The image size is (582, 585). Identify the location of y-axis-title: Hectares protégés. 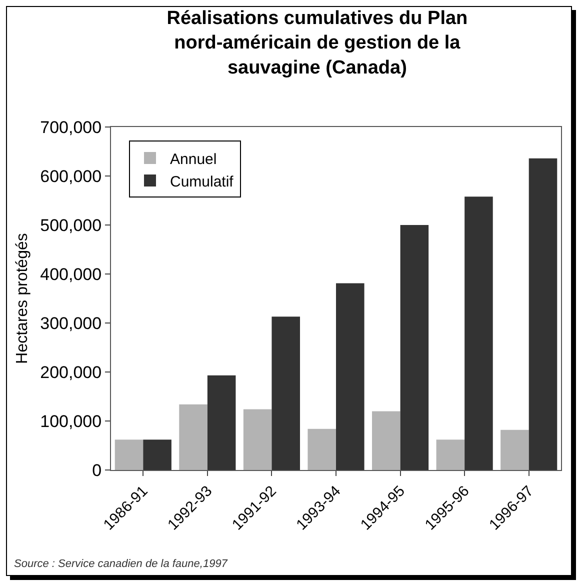
(23, 298).